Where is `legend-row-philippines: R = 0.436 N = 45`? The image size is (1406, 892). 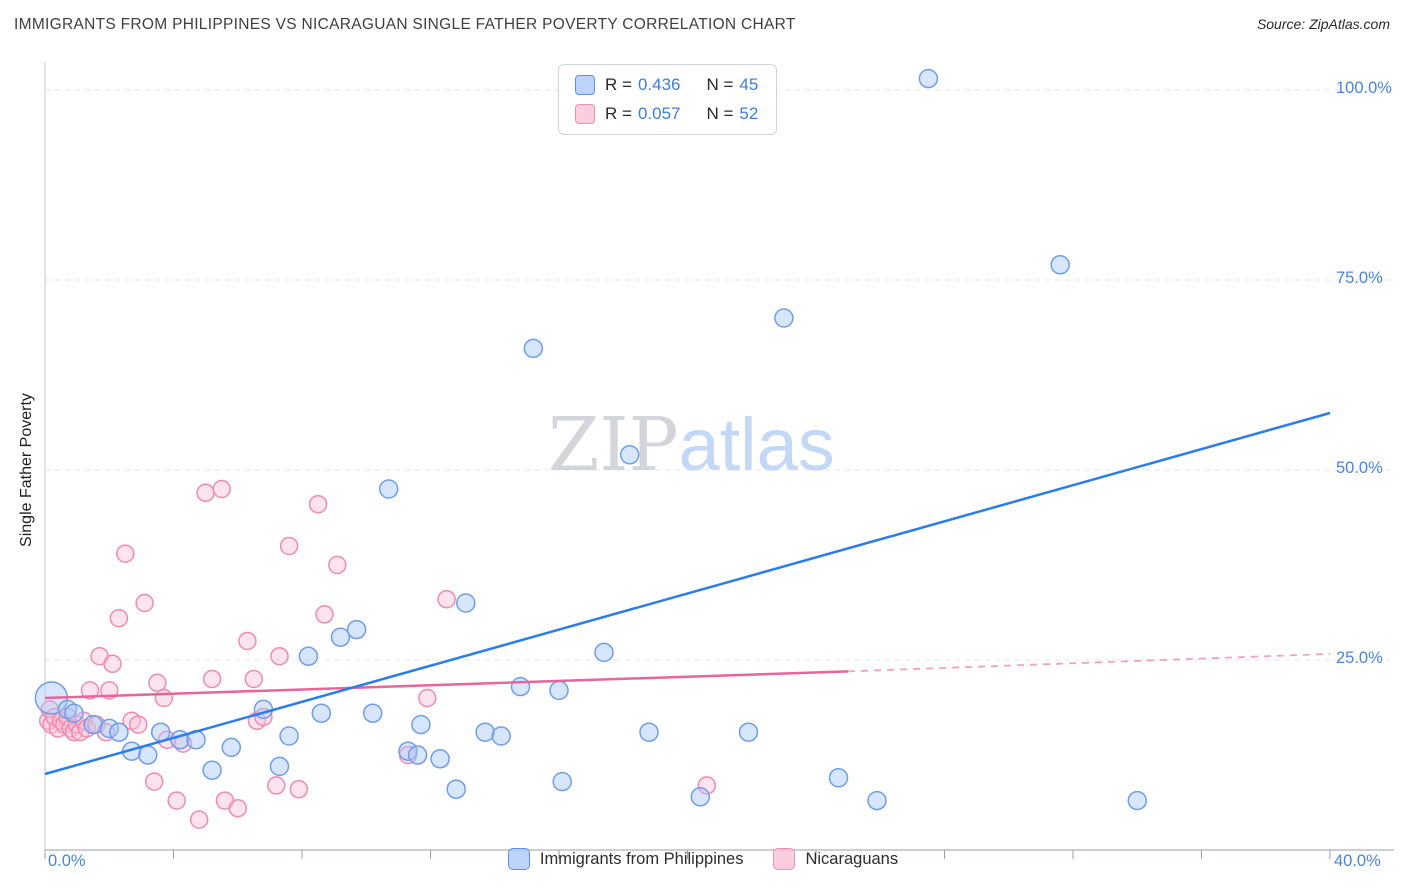 legend-row-philippines: R = 0.436 N = 45 is located at coordinates (666, 85).